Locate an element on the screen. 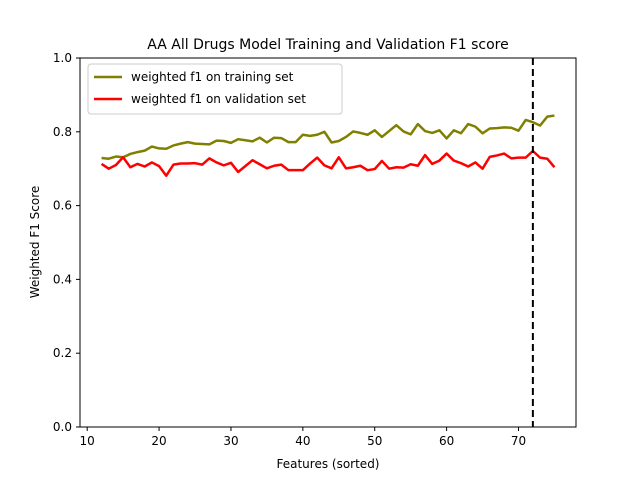 Image resolution: width=640 pixels, height=480 pixels. legend-label: weighted f1 on training set is located at coordinates (212, 77).